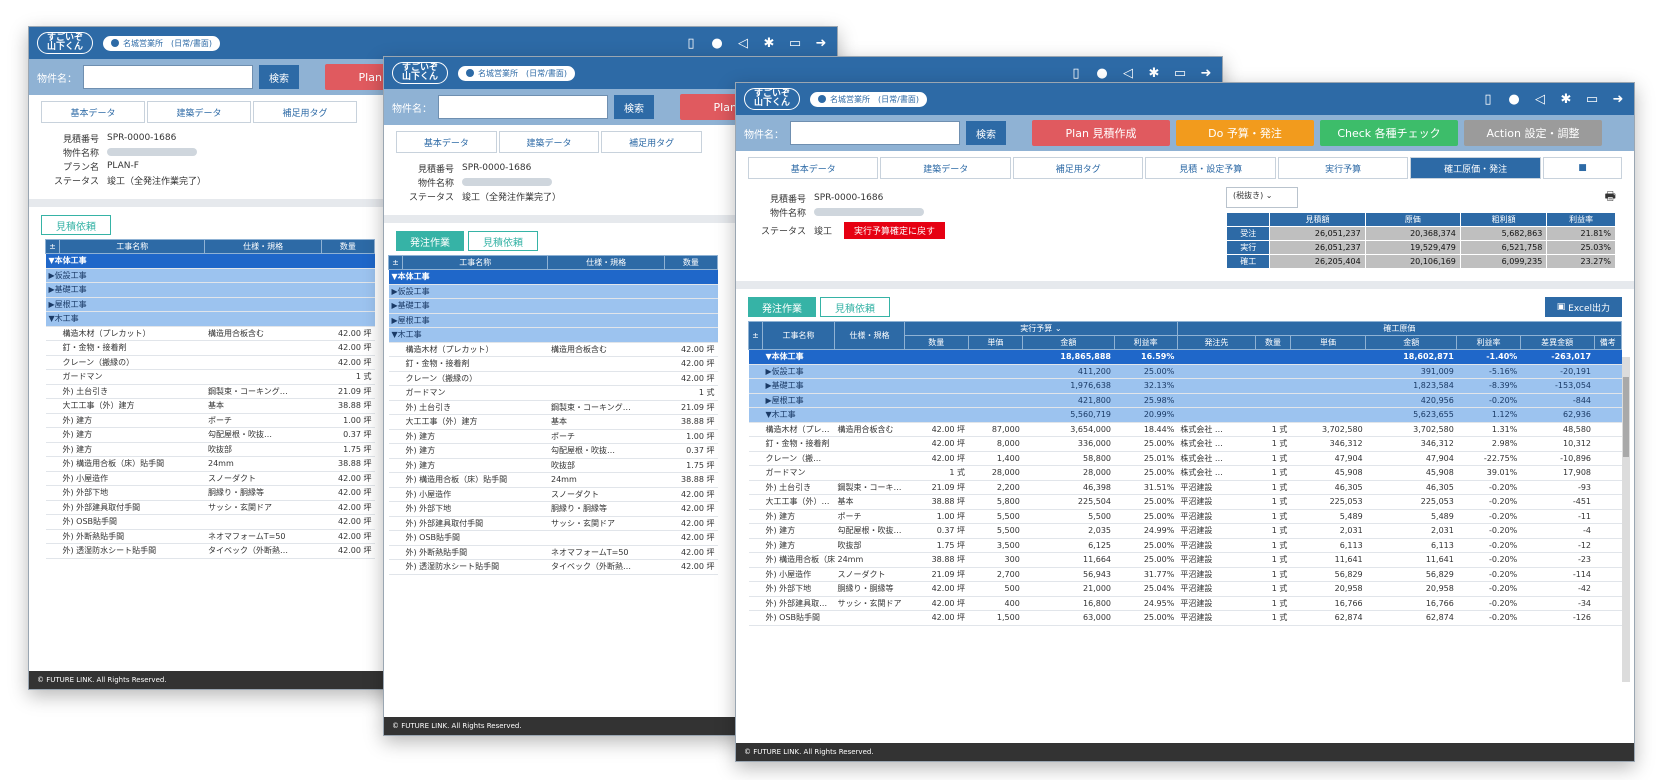 The width and height of the screenshot is (1660, 780). Describe the element at coordinates (1262, 197) in the screenshot. I see `tax-select: (税抜き) ⌄` at that location.